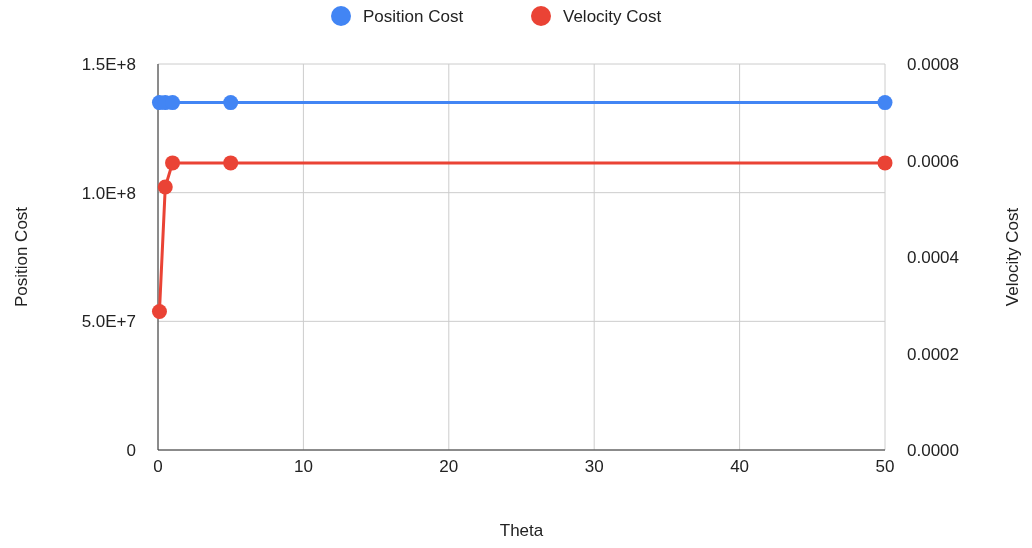  What do you see at coordinates (413, 16) in the screenshot?
I see `legend-label: Position Cost` at bounding box center [413, 16].